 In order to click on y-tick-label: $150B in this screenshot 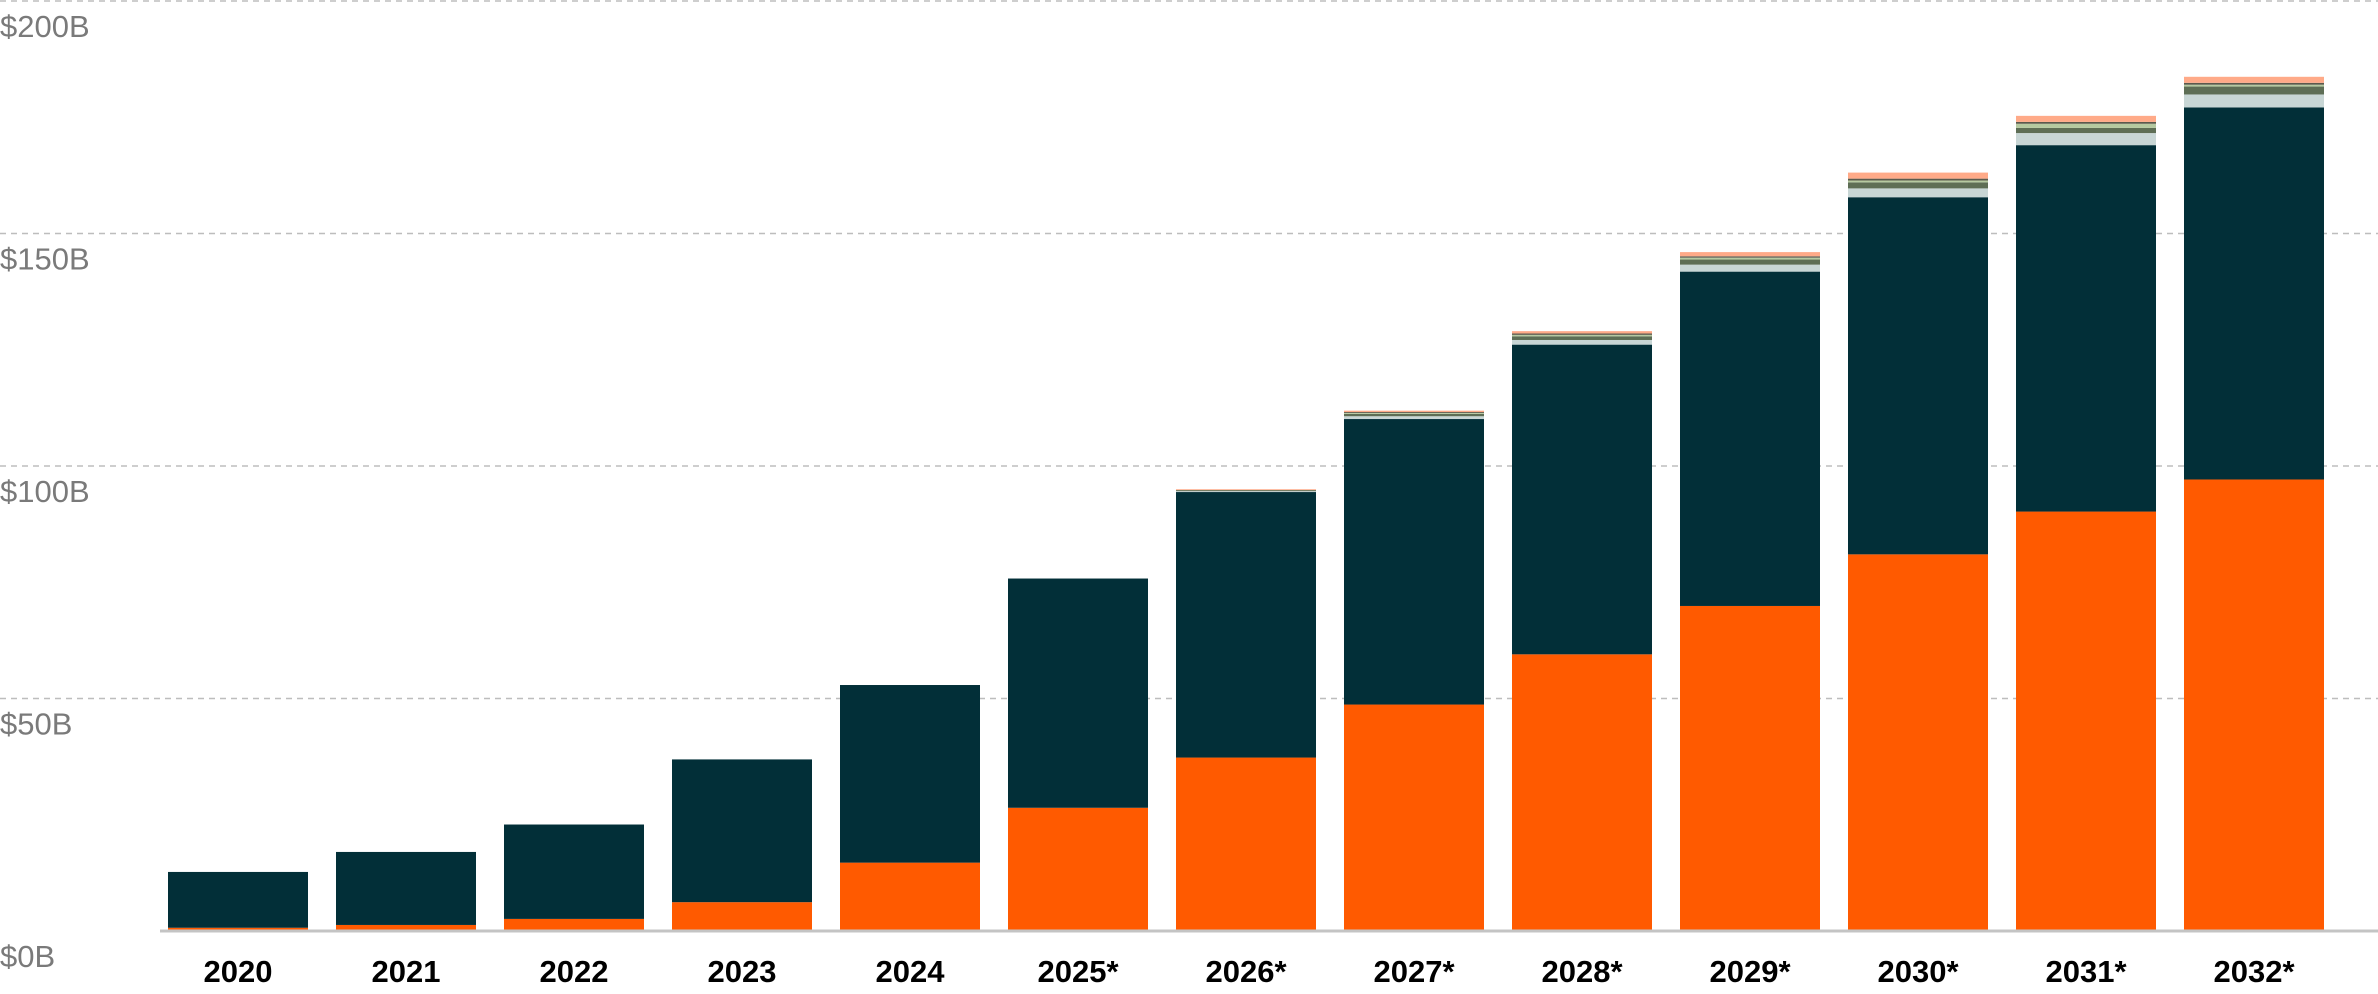, I will do `click(45, 259)`.